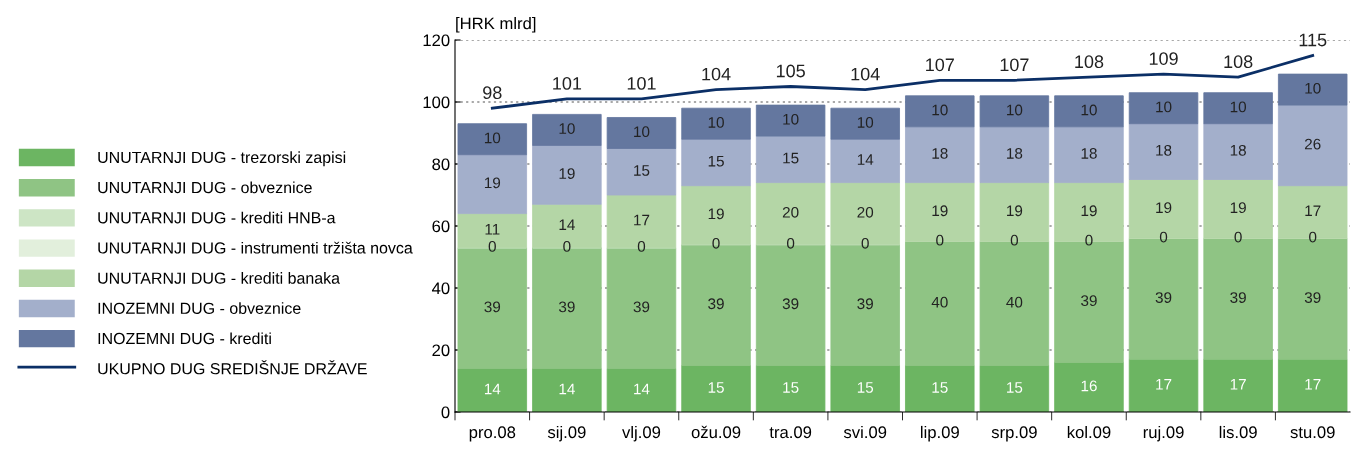 This screenshot has height=452, width=1358. I want to click on x-tick-label: srp.09, so click(1014, 434).